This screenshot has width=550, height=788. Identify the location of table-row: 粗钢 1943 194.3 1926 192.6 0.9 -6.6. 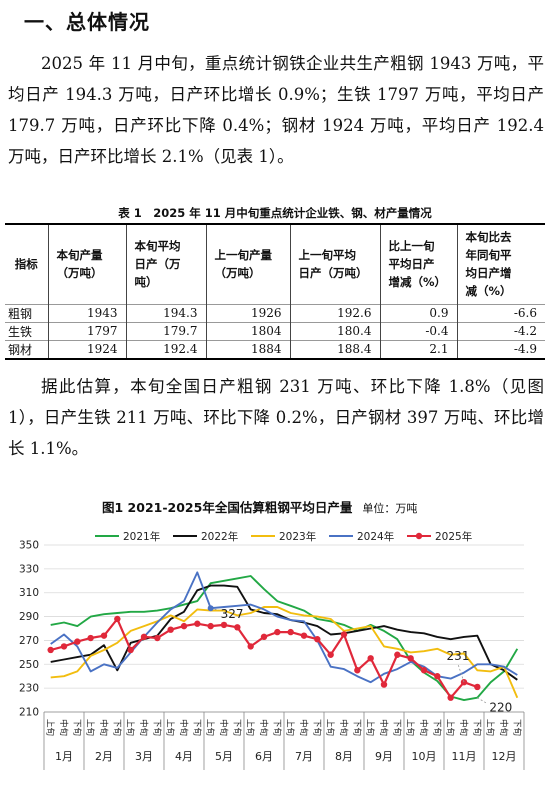
(275, 312).